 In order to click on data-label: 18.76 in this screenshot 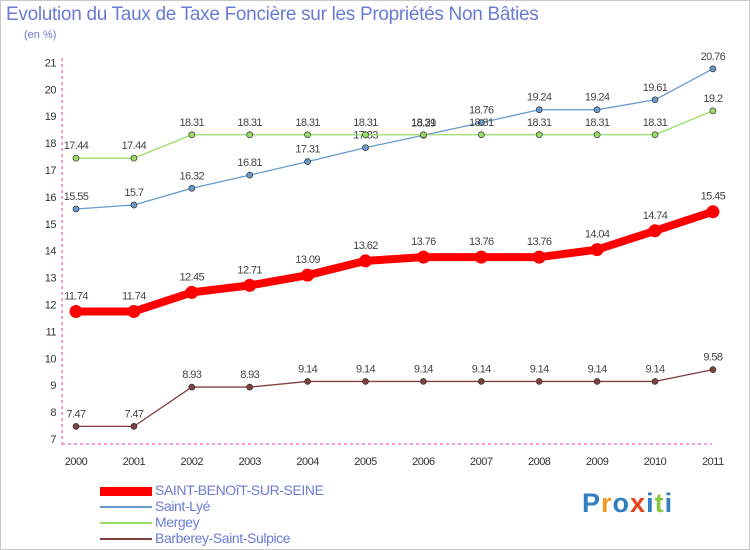, I will do `click(481, 111)`.